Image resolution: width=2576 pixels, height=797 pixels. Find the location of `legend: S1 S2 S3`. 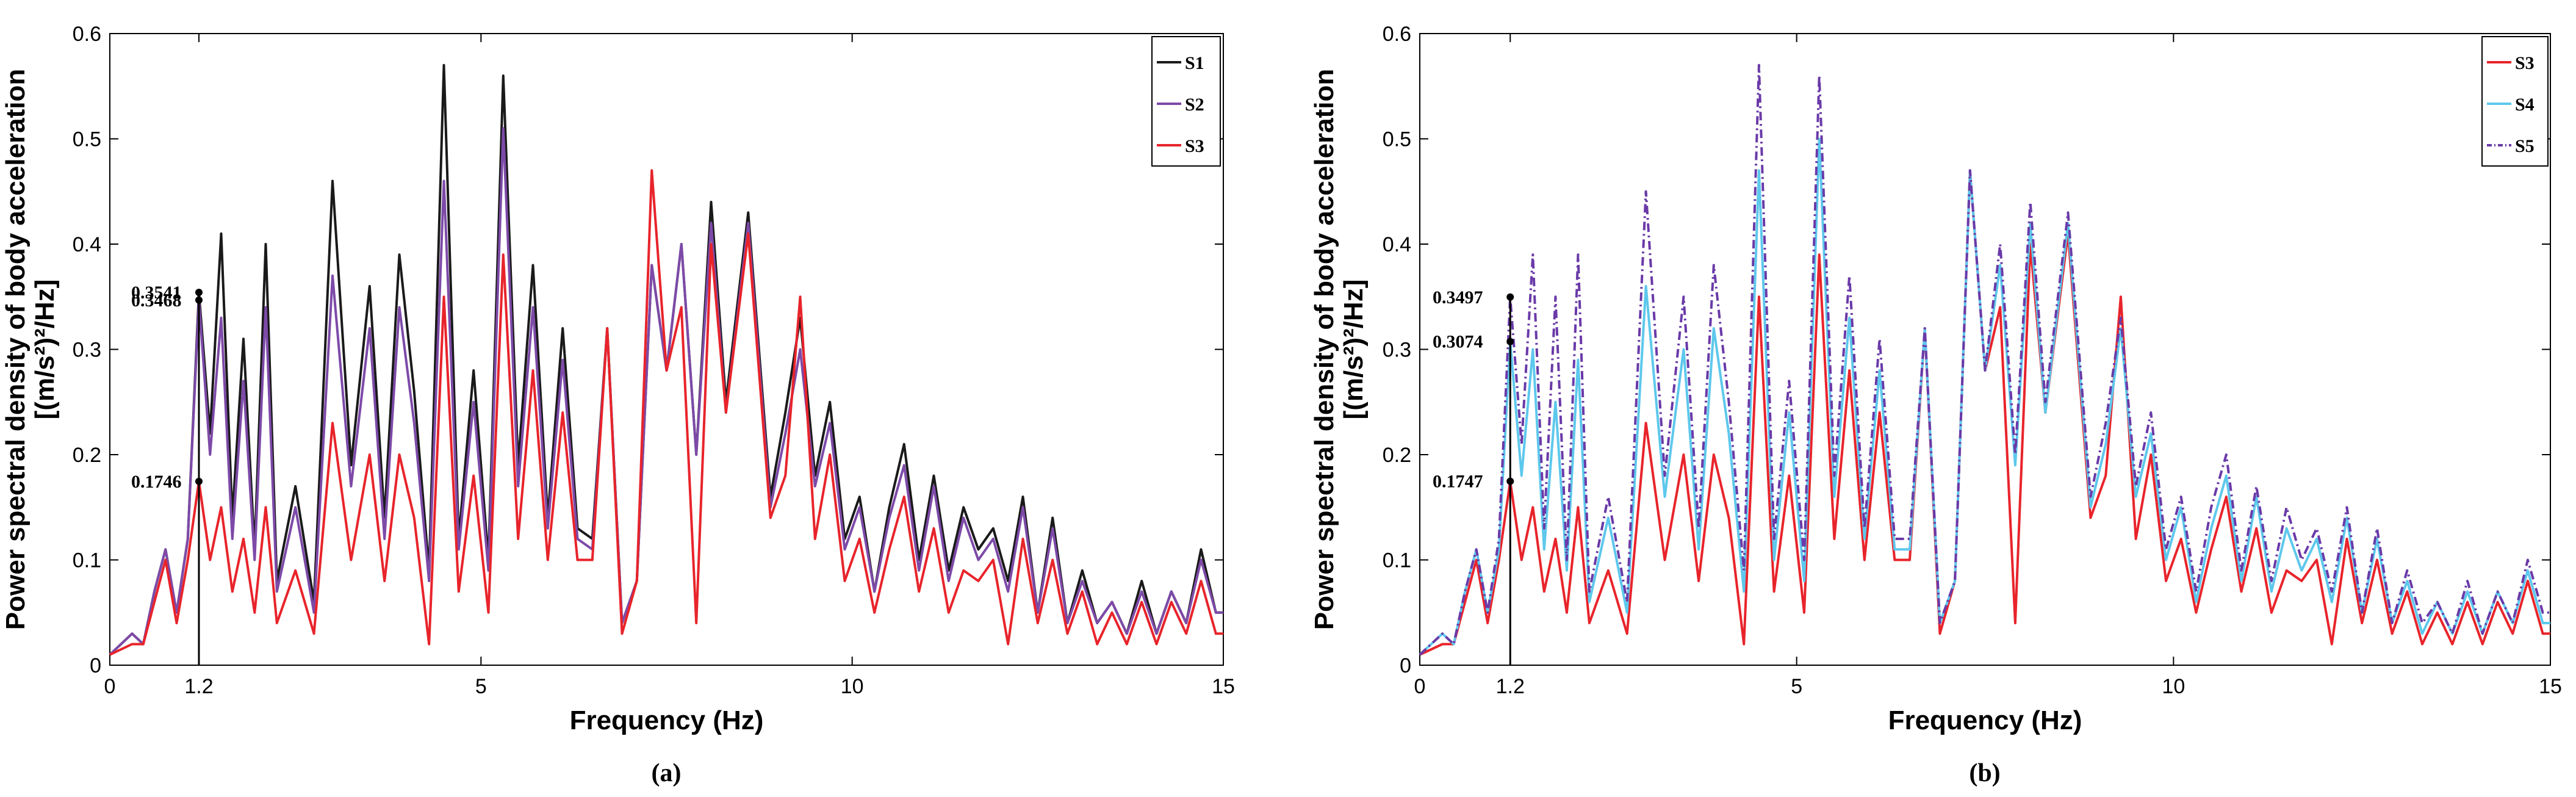

legend: S1 S2 S3 is located at coordinates (1186, 101).